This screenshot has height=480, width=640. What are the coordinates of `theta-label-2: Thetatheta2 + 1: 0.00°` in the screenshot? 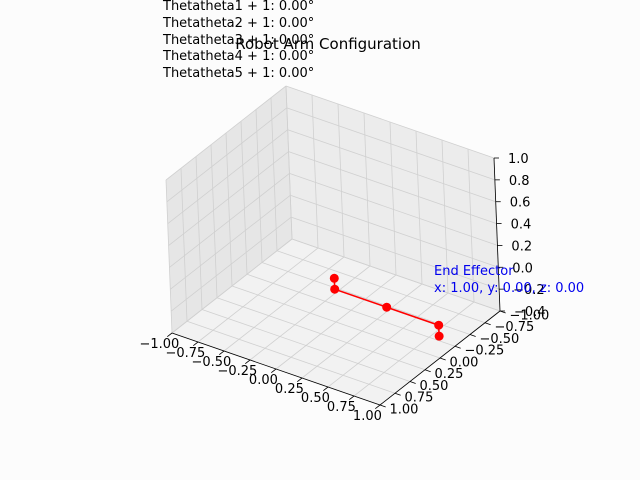 It's located at (238, 23).